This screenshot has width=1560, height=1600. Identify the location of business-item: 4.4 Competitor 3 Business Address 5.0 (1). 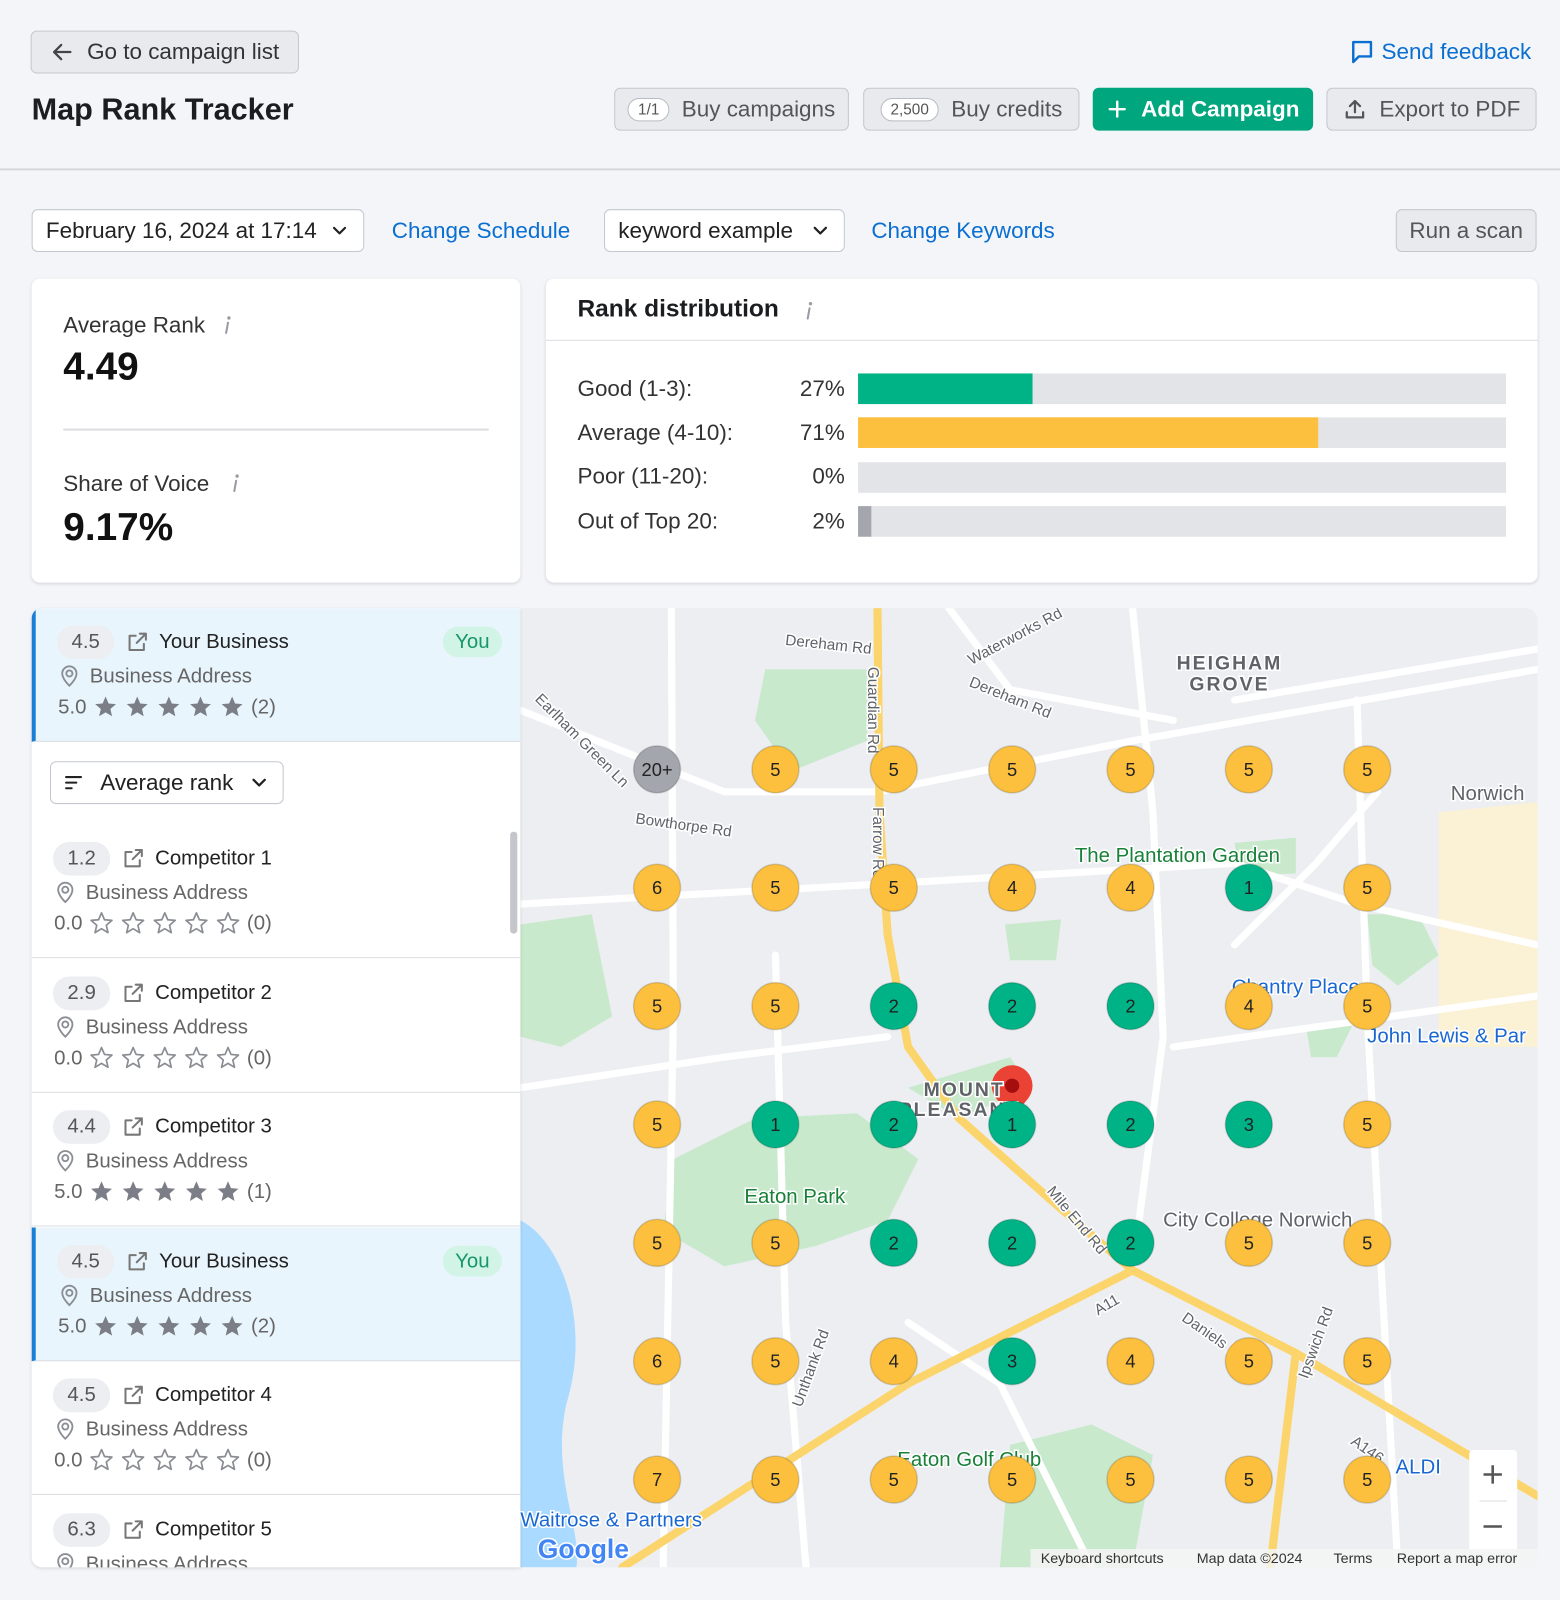
(276, 1160).